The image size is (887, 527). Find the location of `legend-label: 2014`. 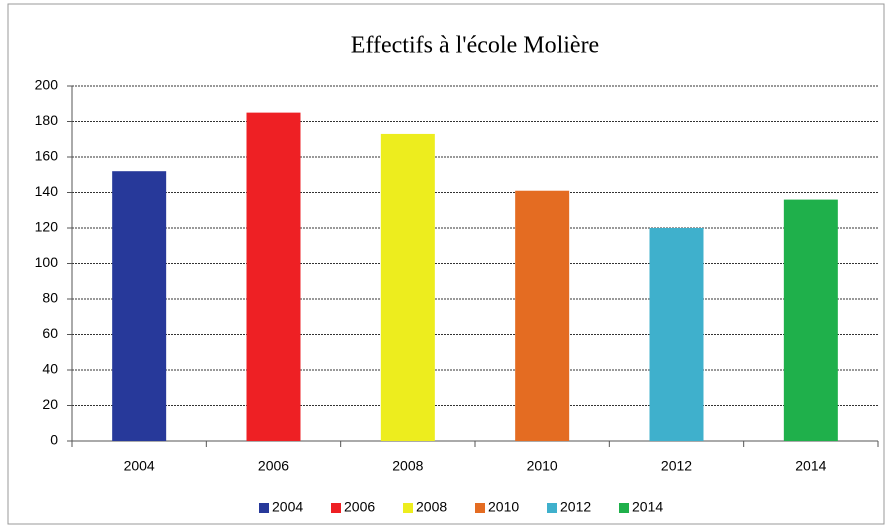

legend-label: 2014 is located at coordinates (647, 507).